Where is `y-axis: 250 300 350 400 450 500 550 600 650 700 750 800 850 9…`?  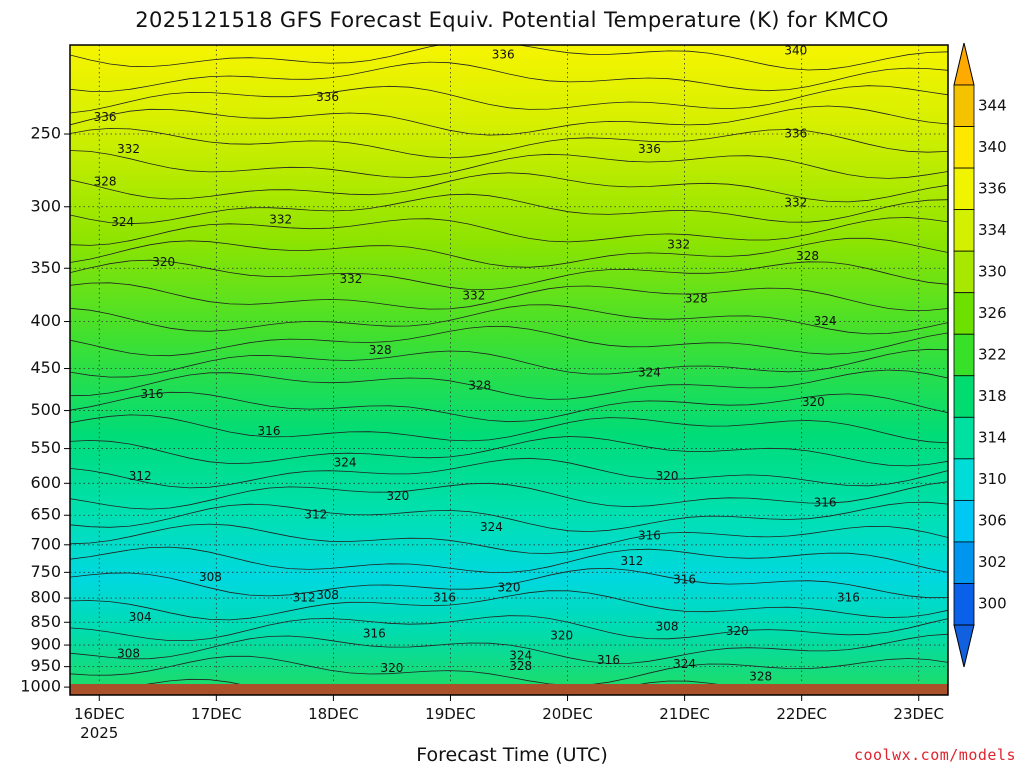 y-axis: 250 300 350 400 450 500 550 600 650 700 750 800 850 9… is located at coordinates (45, 410).